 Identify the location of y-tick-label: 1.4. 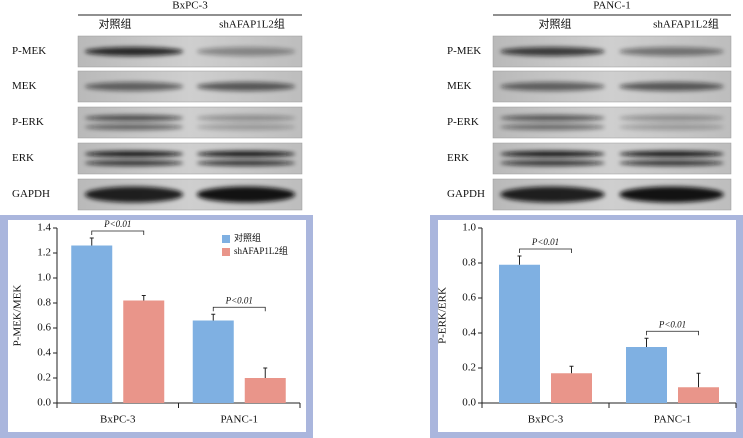
(44, 228).